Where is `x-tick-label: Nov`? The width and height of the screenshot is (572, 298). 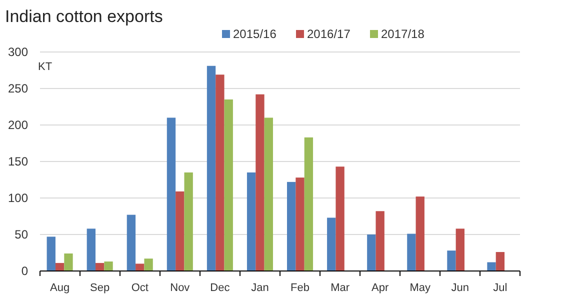 x-tick-label: Nov is located at coordinates (180, 288).